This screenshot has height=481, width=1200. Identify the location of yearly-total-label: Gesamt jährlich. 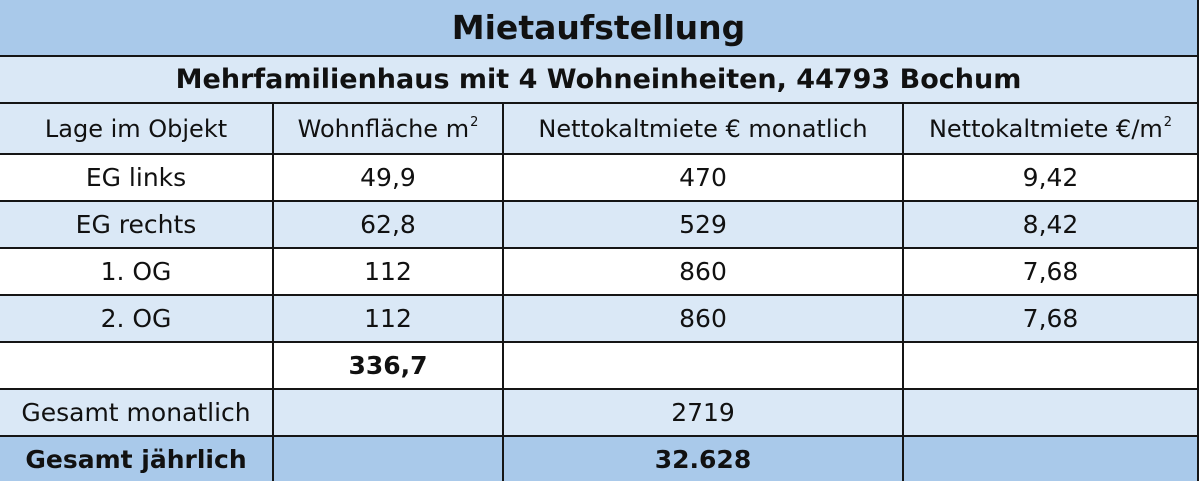
(137, 458).